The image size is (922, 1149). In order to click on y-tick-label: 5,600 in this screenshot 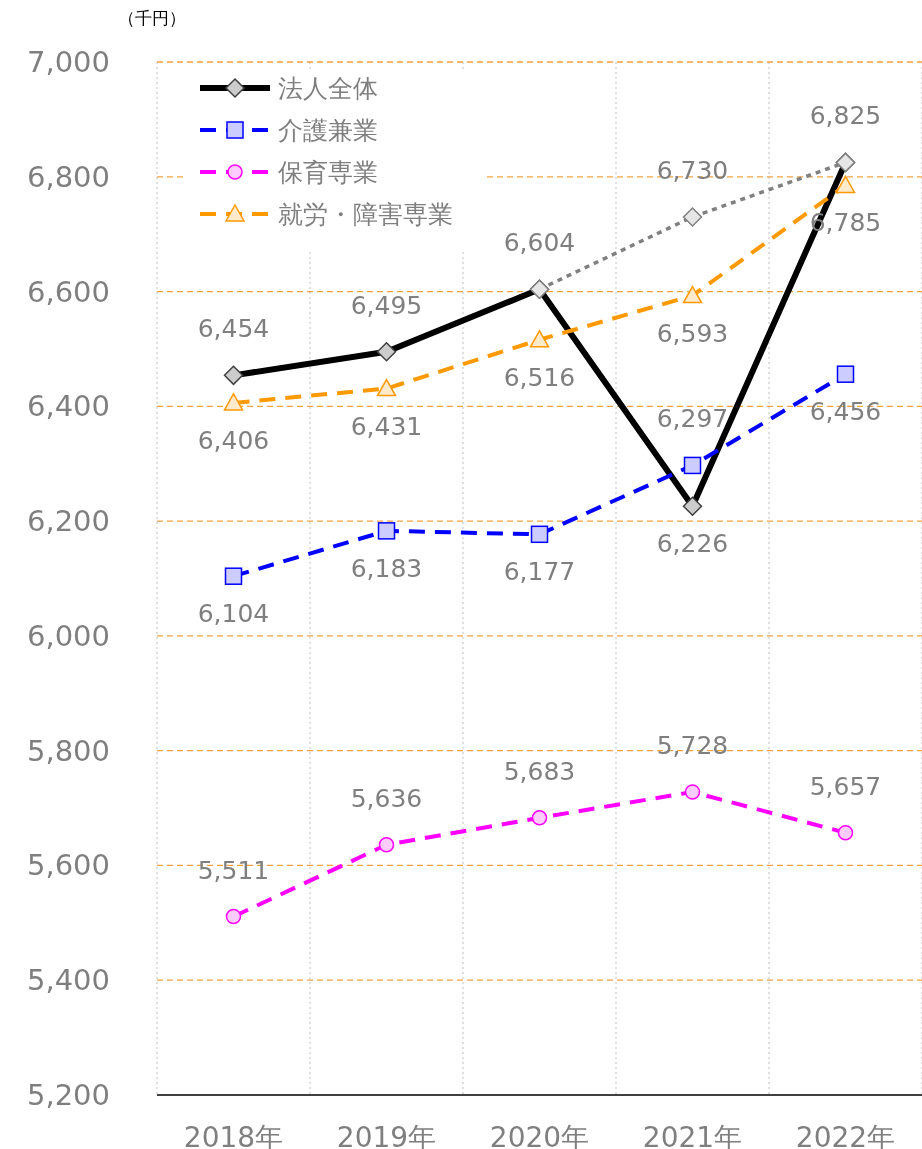, I will do `click(68, 865)`.